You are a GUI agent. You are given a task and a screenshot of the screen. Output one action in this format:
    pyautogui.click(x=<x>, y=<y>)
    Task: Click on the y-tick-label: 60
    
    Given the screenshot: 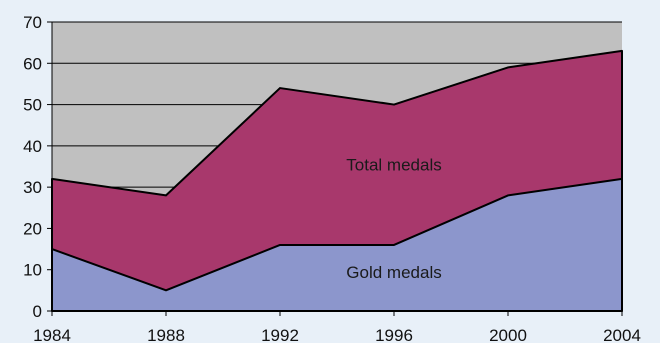 What is the action you would take?
    pyautogui.click(x=32, y=63)
    